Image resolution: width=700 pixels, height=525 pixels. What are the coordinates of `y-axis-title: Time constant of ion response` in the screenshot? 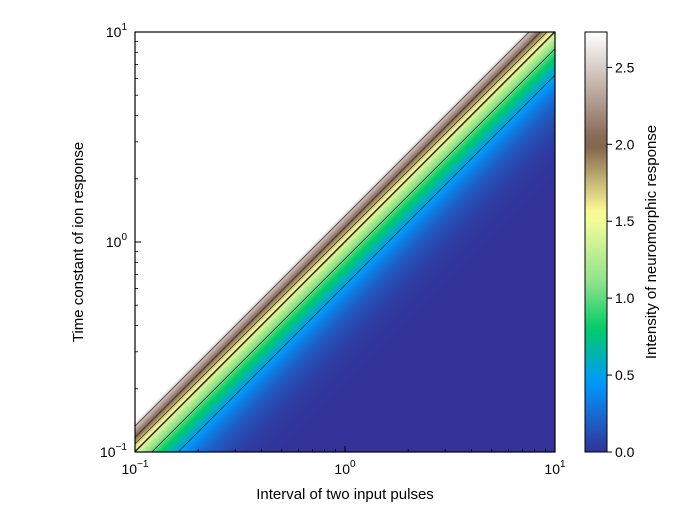 It's located at (78, 242).